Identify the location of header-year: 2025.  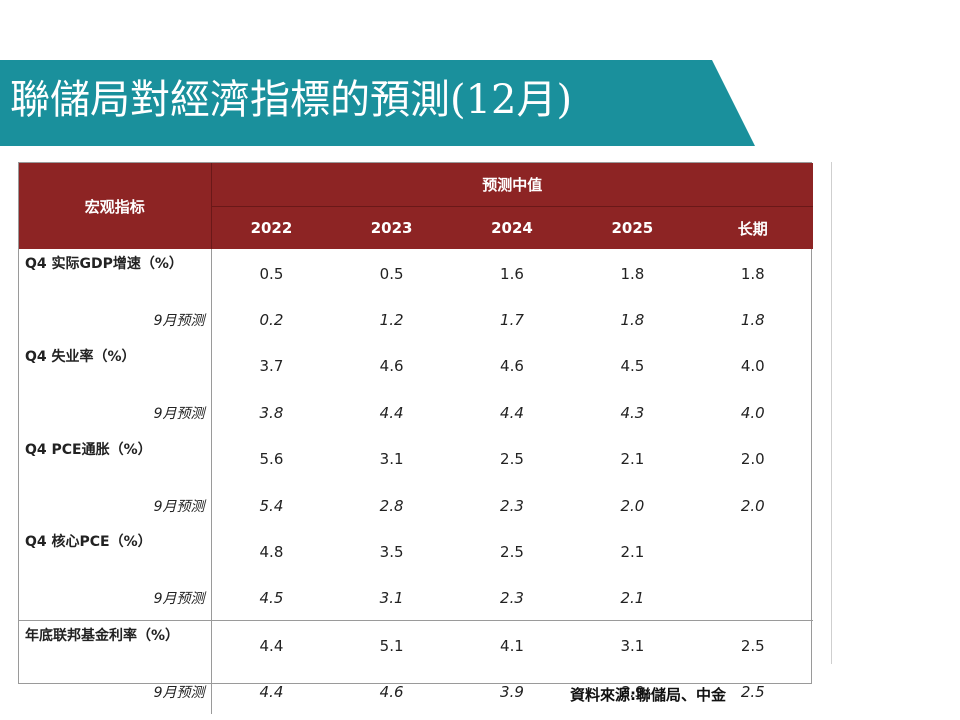
(632, 227).